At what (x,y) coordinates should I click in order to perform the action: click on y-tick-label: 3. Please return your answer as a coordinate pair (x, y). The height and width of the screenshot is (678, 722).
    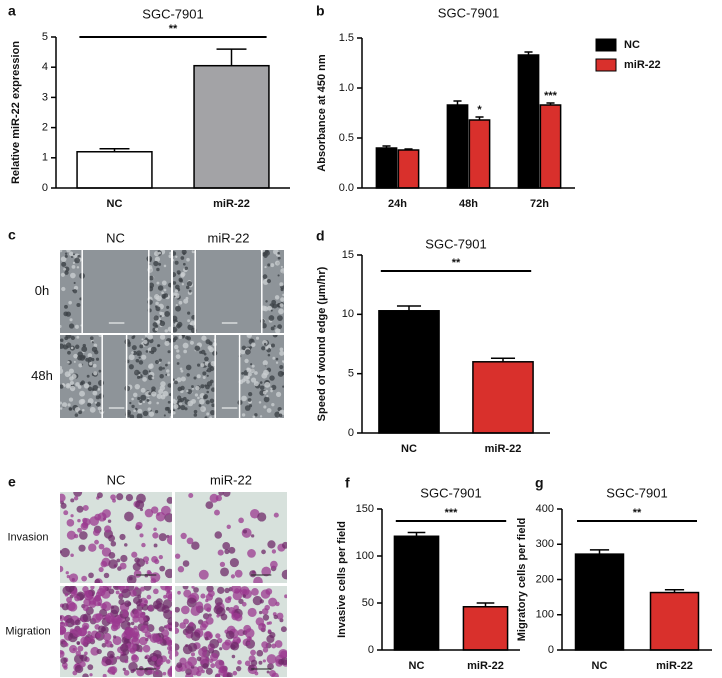
    Looking at the image, I should click on (45, 97).